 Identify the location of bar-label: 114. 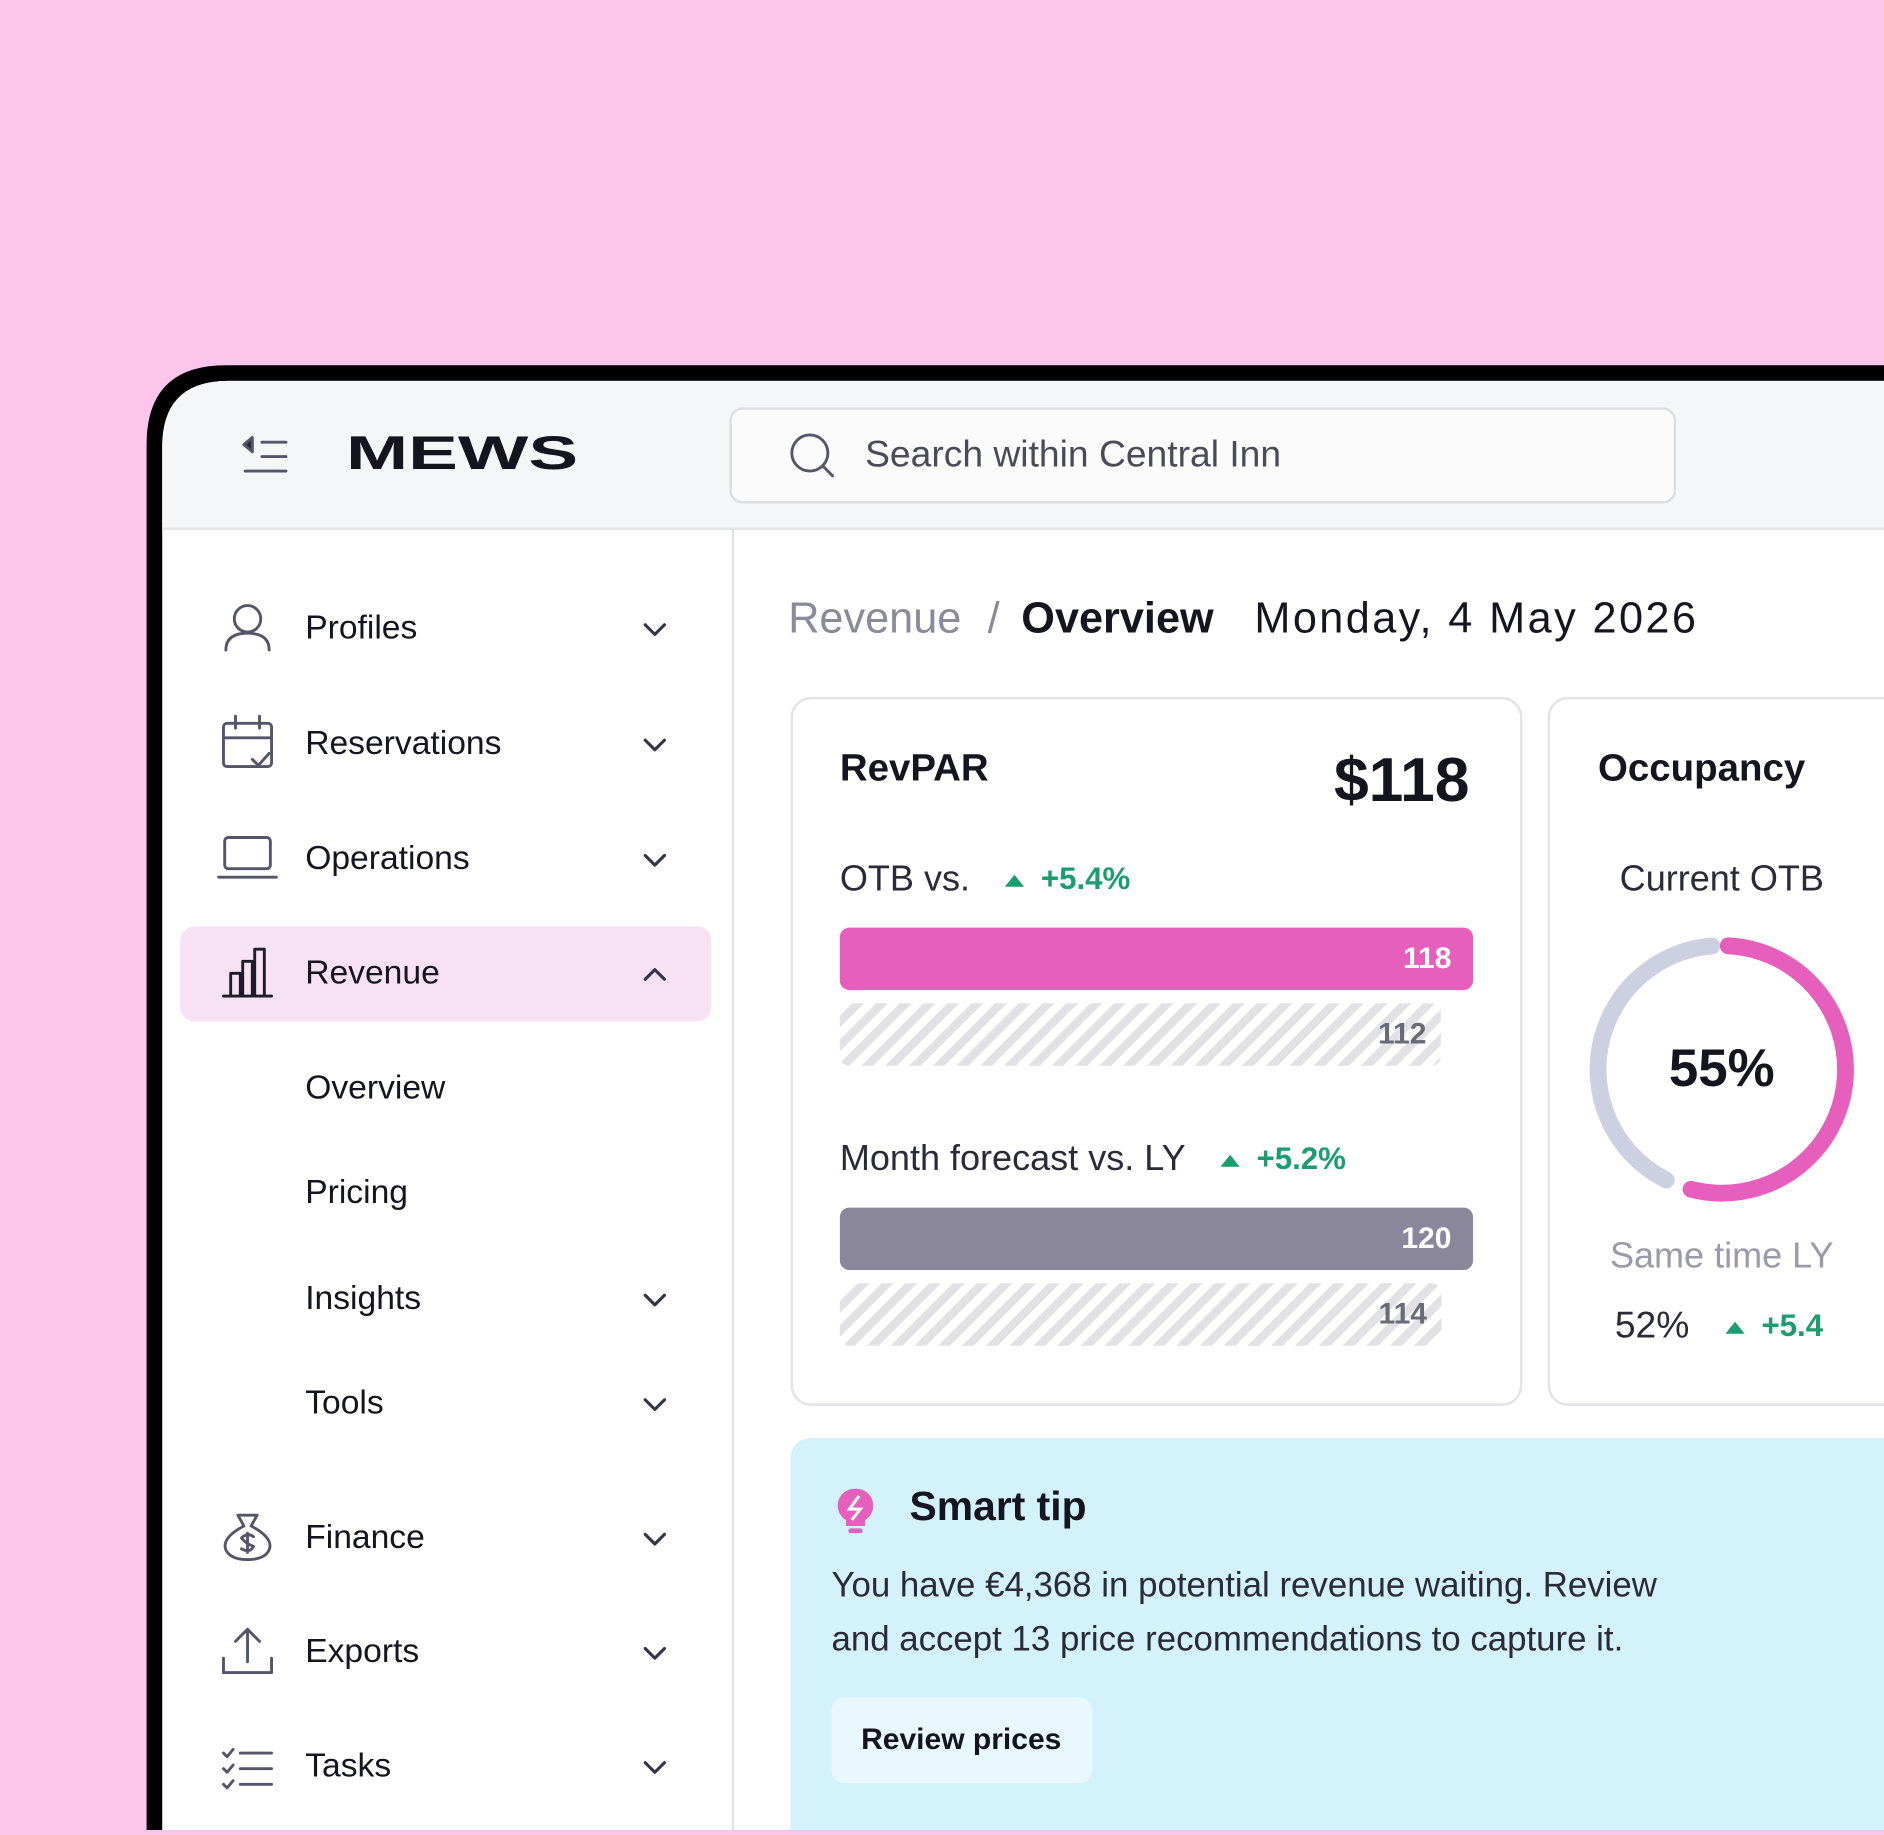
(1403, 1314).